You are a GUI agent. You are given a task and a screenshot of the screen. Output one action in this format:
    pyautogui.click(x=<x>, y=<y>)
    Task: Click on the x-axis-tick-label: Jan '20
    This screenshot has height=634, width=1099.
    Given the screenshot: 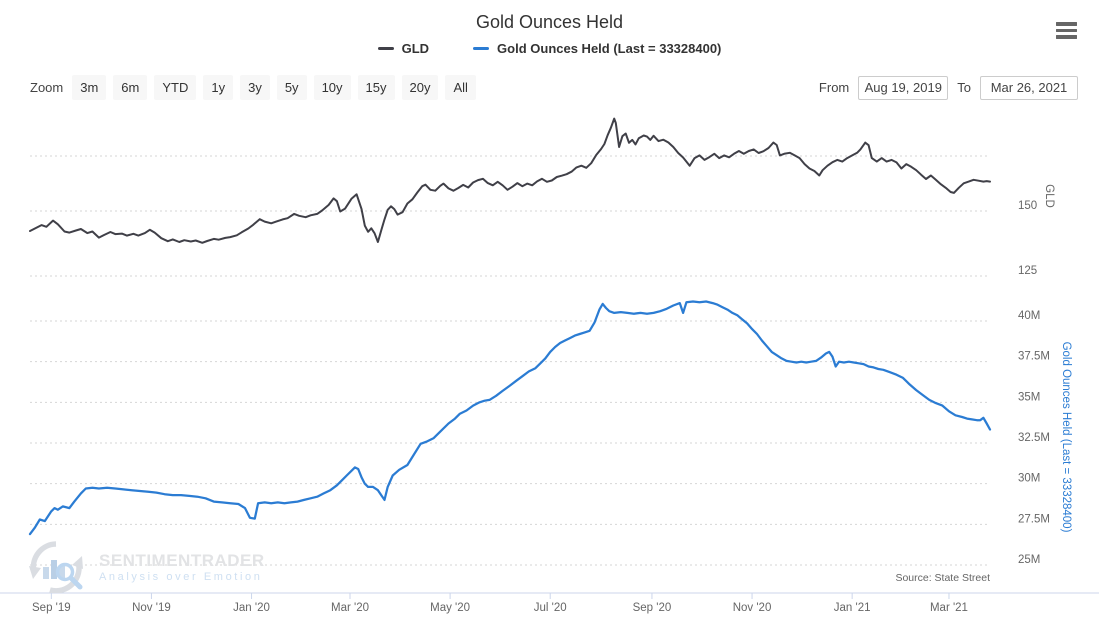 What is the action you would take?
    pyautogui.click(x=251, y=608)
    